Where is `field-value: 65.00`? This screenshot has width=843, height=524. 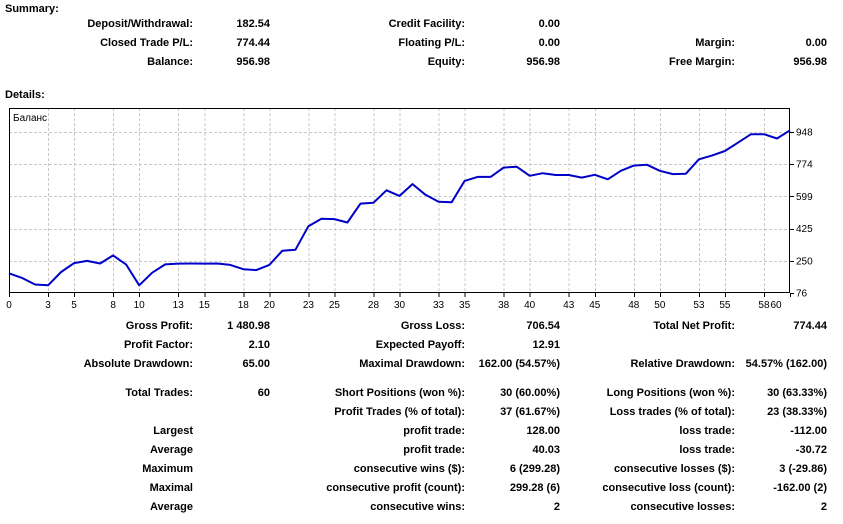
field-value: 65.00 is located at coordinates (256, 363).